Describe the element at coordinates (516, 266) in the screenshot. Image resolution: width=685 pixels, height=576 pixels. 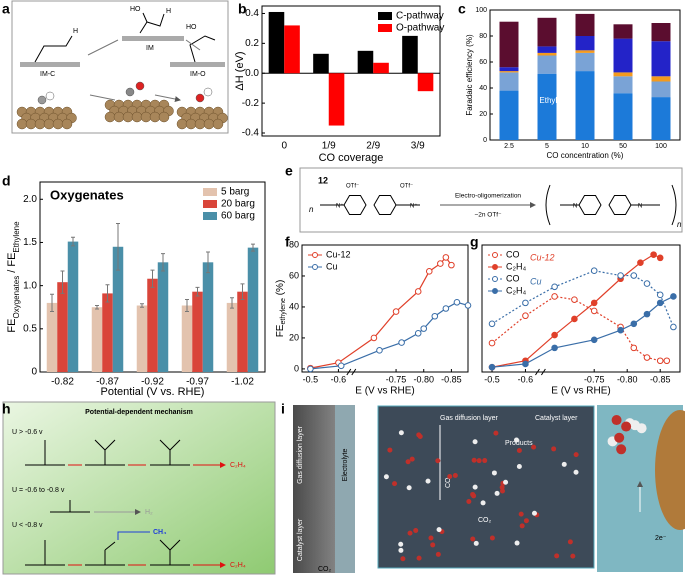
I see `legend-label: C₂H₄` at that location.